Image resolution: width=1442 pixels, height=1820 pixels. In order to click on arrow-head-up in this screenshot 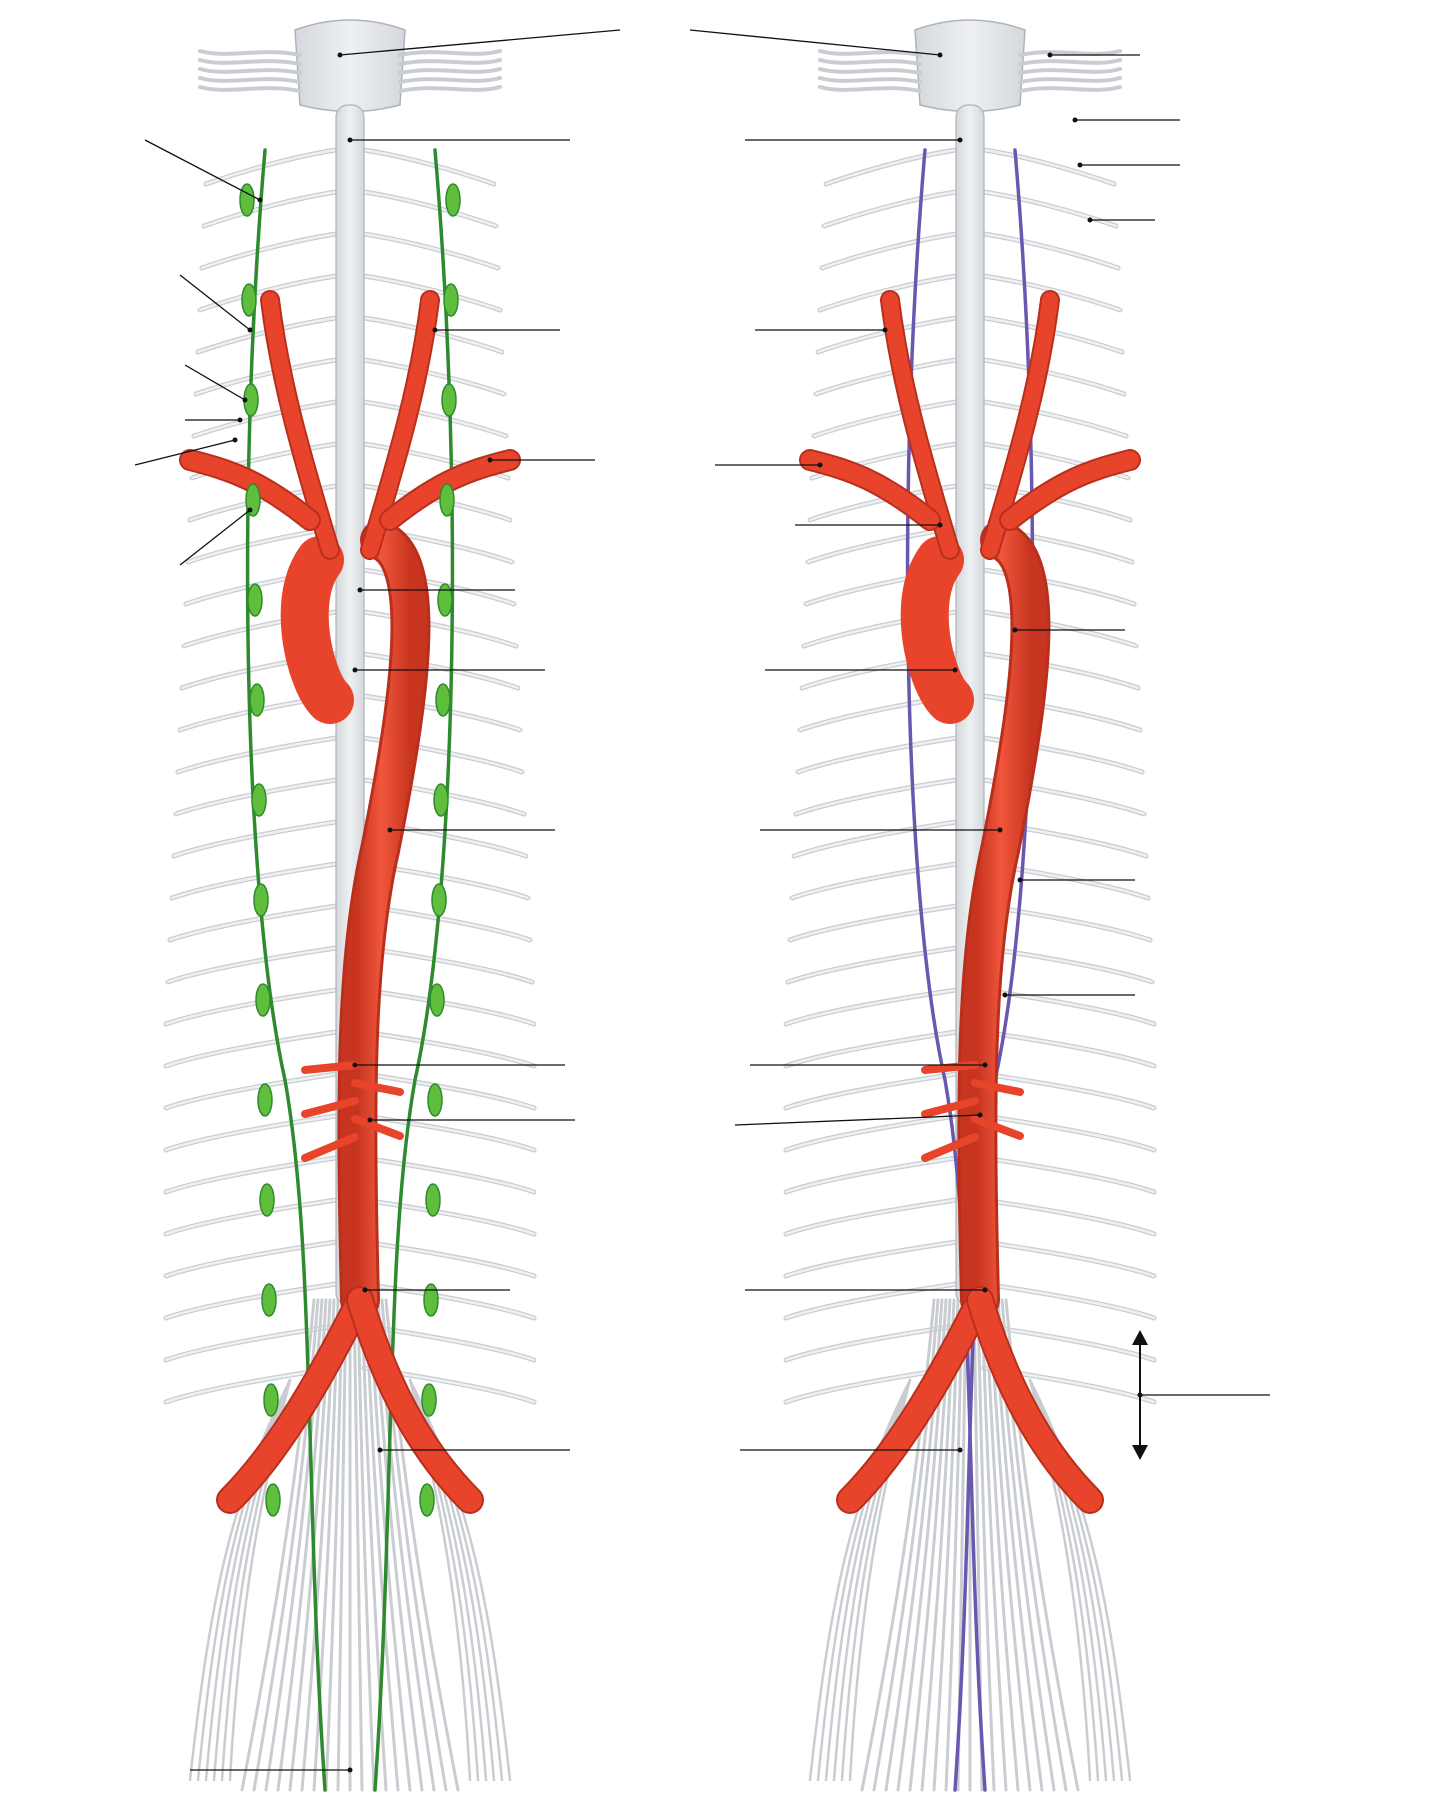, I will do `click(1140, 1337)`.